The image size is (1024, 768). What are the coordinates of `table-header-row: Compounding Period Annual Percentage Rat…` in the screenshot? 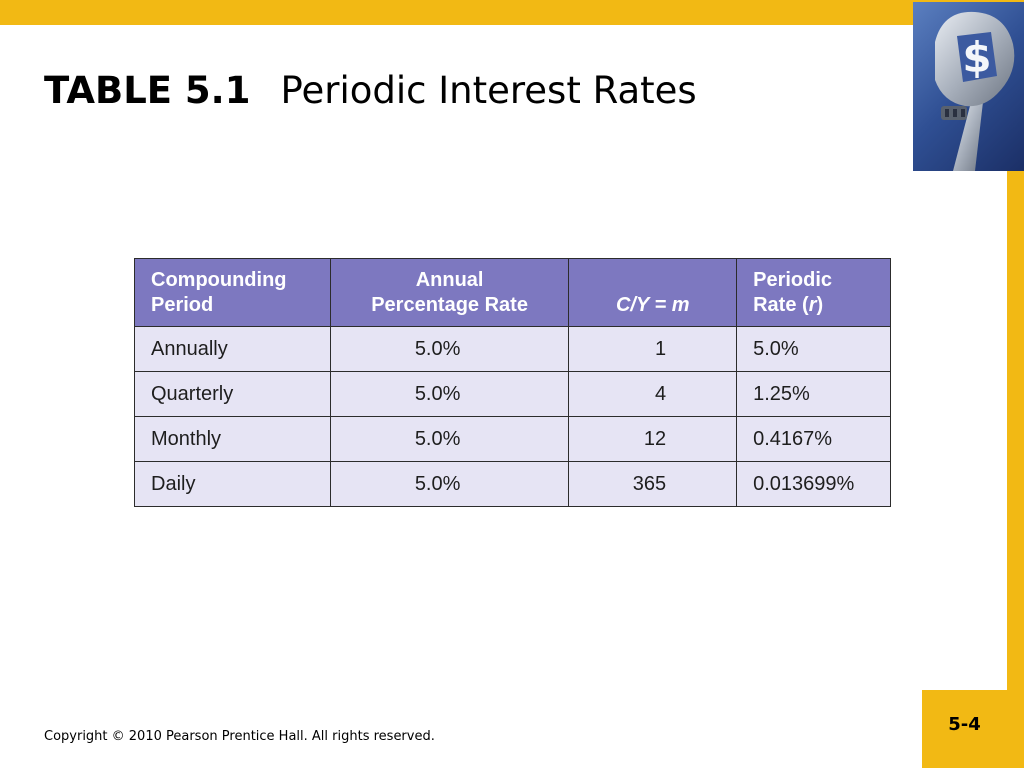 It's located at (512, 292).